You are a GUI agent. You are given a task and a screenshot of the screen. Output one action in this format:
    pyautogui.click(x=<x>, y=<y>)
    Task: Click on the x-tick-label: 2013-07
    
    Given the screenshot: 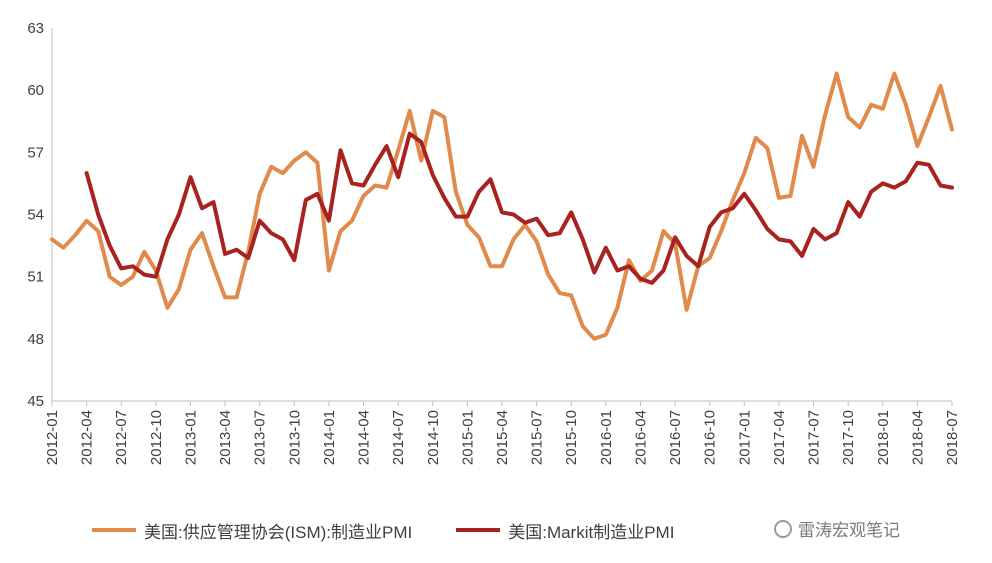 What is the action you would take?
    pyautogui.click(x=260, y=437)
    